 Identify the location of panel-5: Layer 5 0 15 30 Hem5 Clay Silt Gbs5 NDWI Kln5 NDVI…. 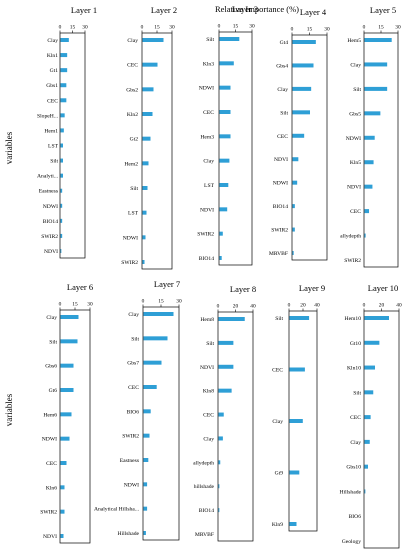
(370, 136).